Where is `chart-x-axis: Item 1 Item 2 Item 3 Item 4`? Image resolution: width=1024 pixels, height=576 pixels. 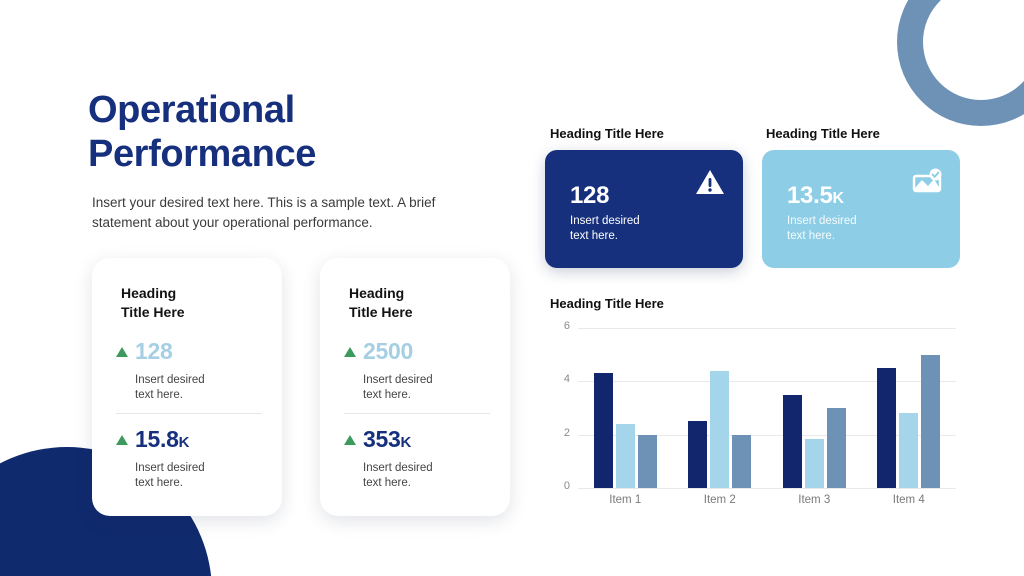
chart-x-axis: Item 1 Item 2 Item 3 Item 4 is located at coordinates (767, 500).